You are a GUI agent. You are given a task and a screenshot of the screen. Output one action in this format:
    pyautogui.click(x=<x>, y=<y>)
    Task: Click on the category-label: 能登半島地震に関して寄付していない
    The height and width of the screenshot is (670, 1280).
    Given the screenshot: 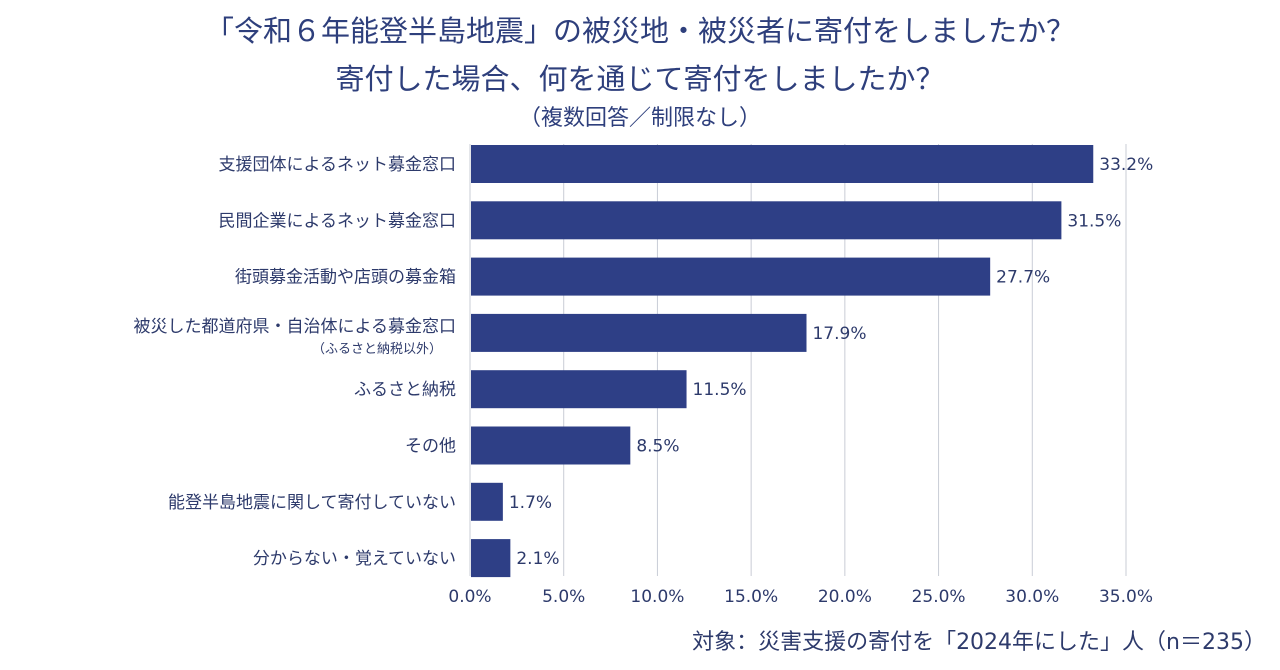 What is the action you would take?
    pyautogui.click(x=312, y=503)
    